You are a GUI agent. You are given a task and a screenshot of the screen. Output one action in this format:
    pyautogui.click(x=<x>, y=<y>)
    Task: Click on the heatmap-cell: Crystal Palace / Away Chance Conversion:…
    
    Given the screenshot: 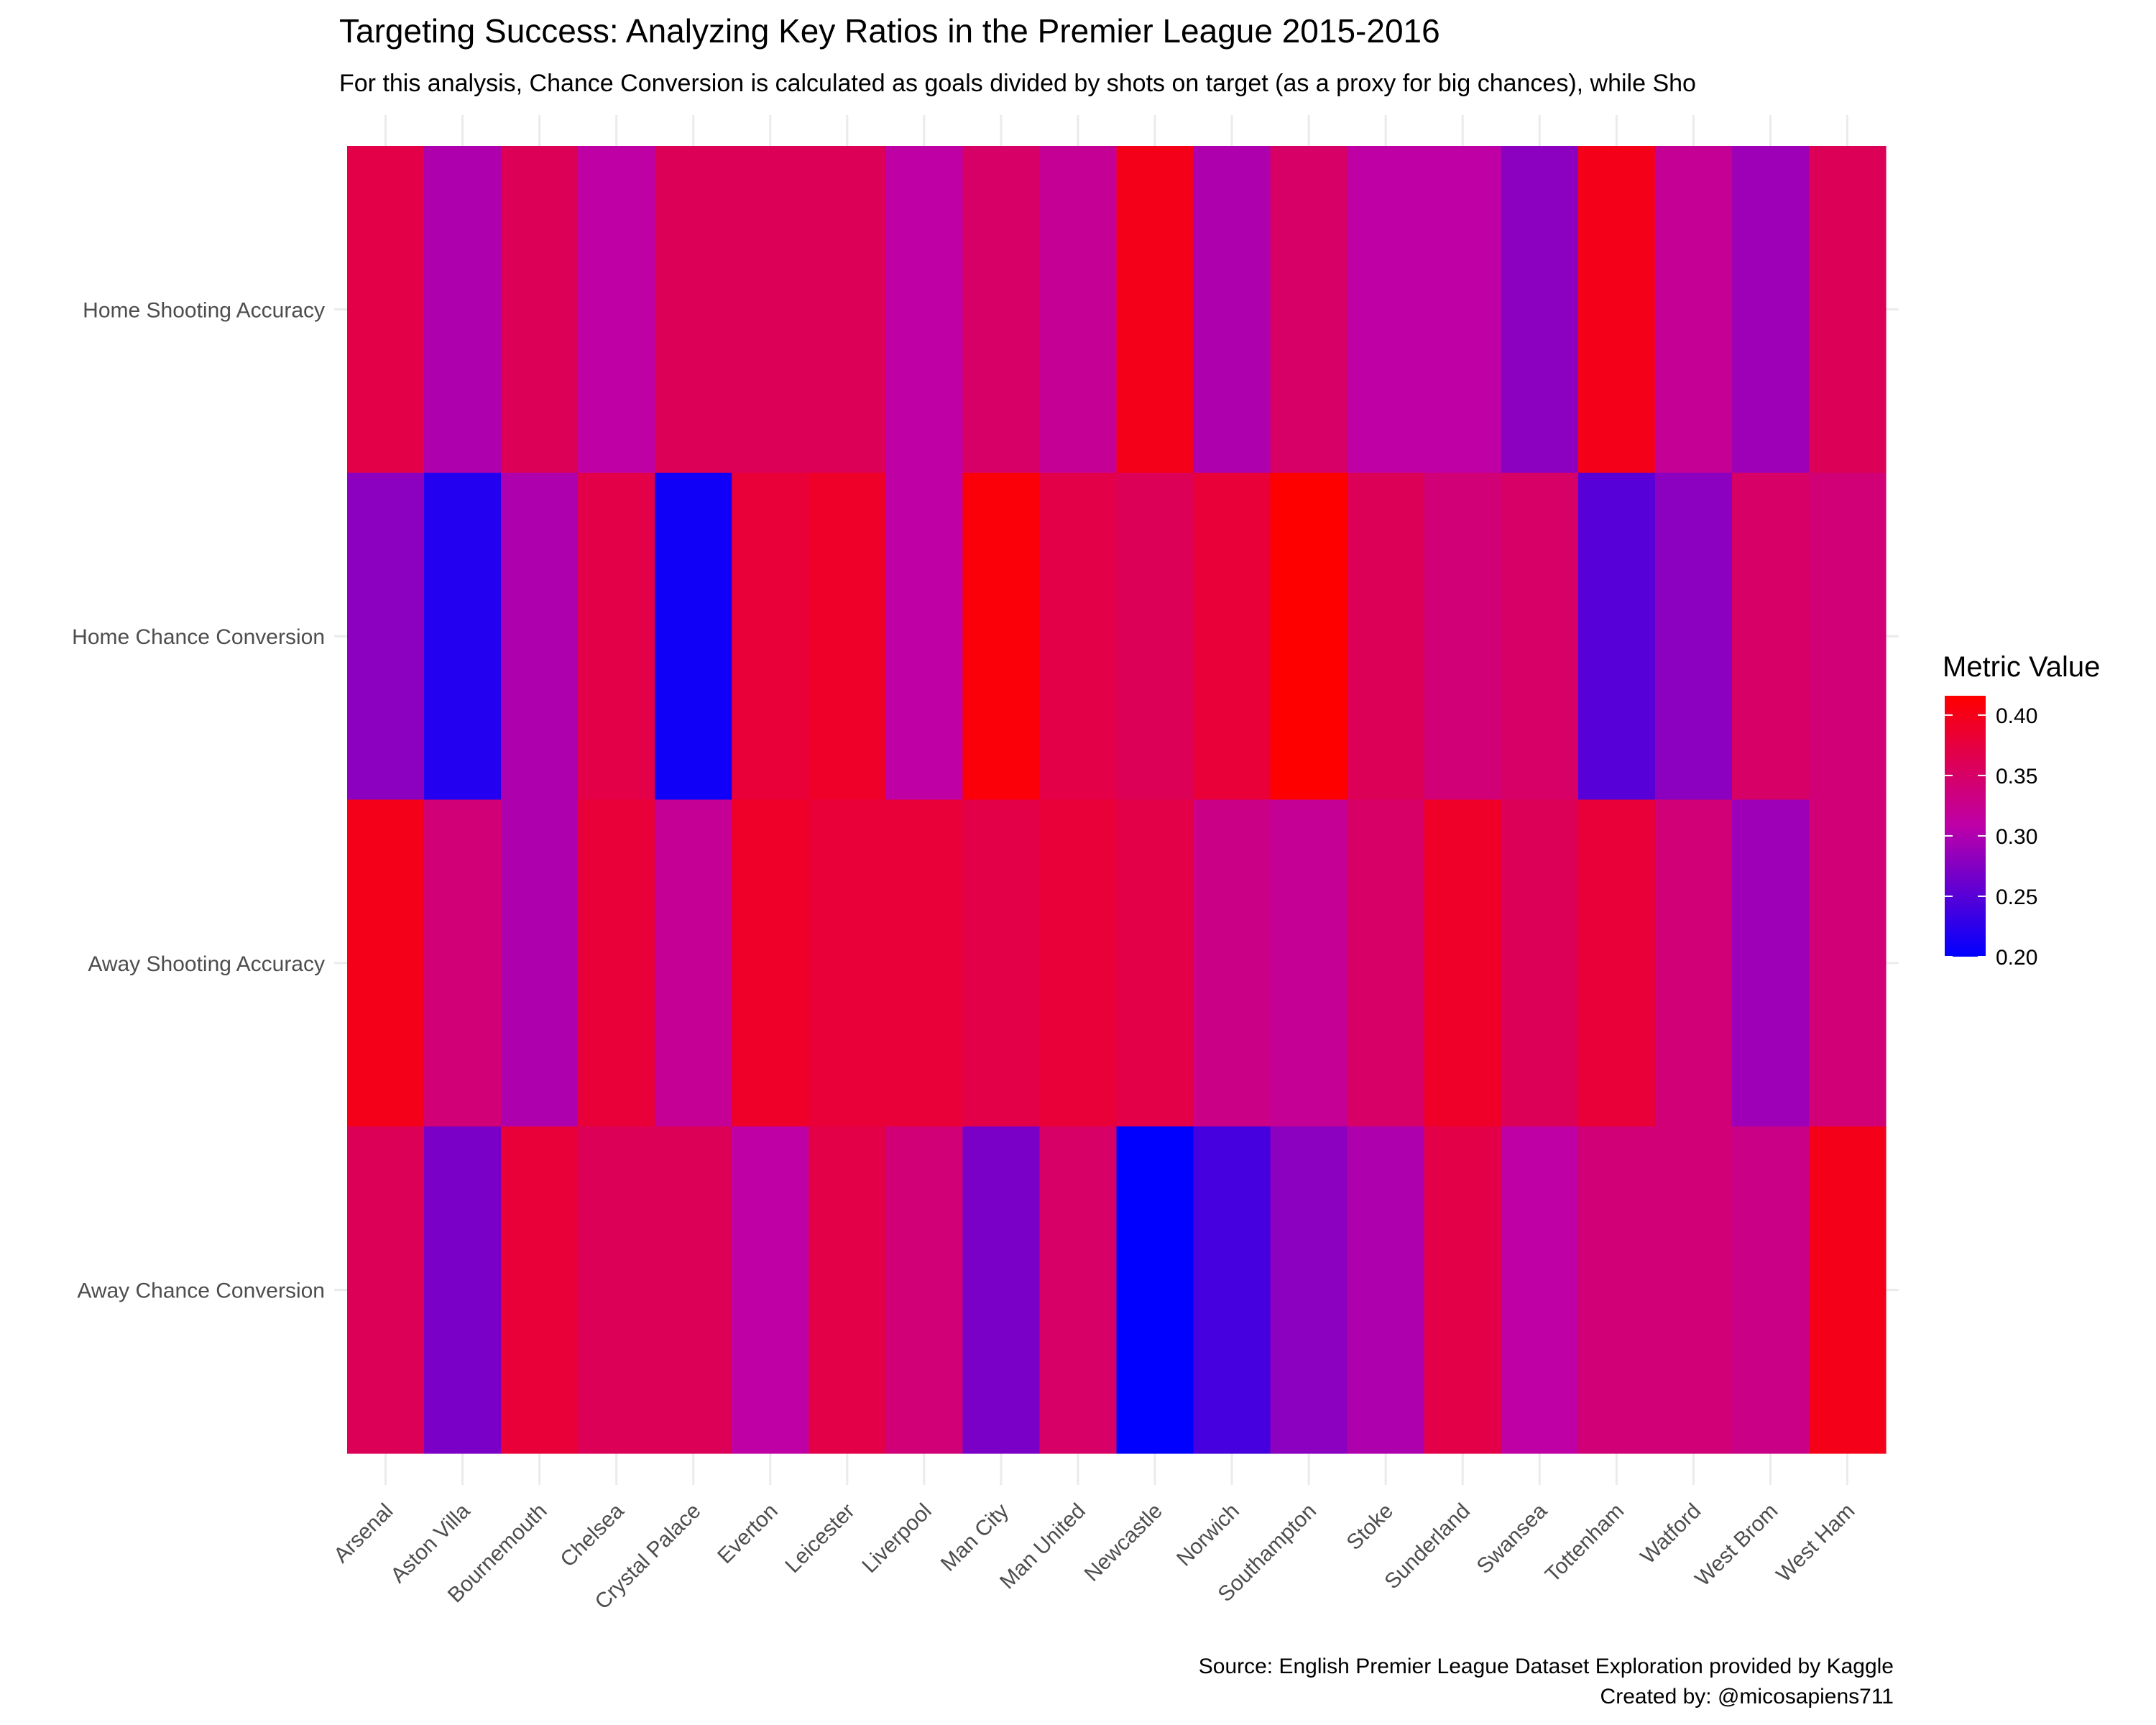 What is the action you would take?
    pyautogui.click(x=693, y=1290)
    